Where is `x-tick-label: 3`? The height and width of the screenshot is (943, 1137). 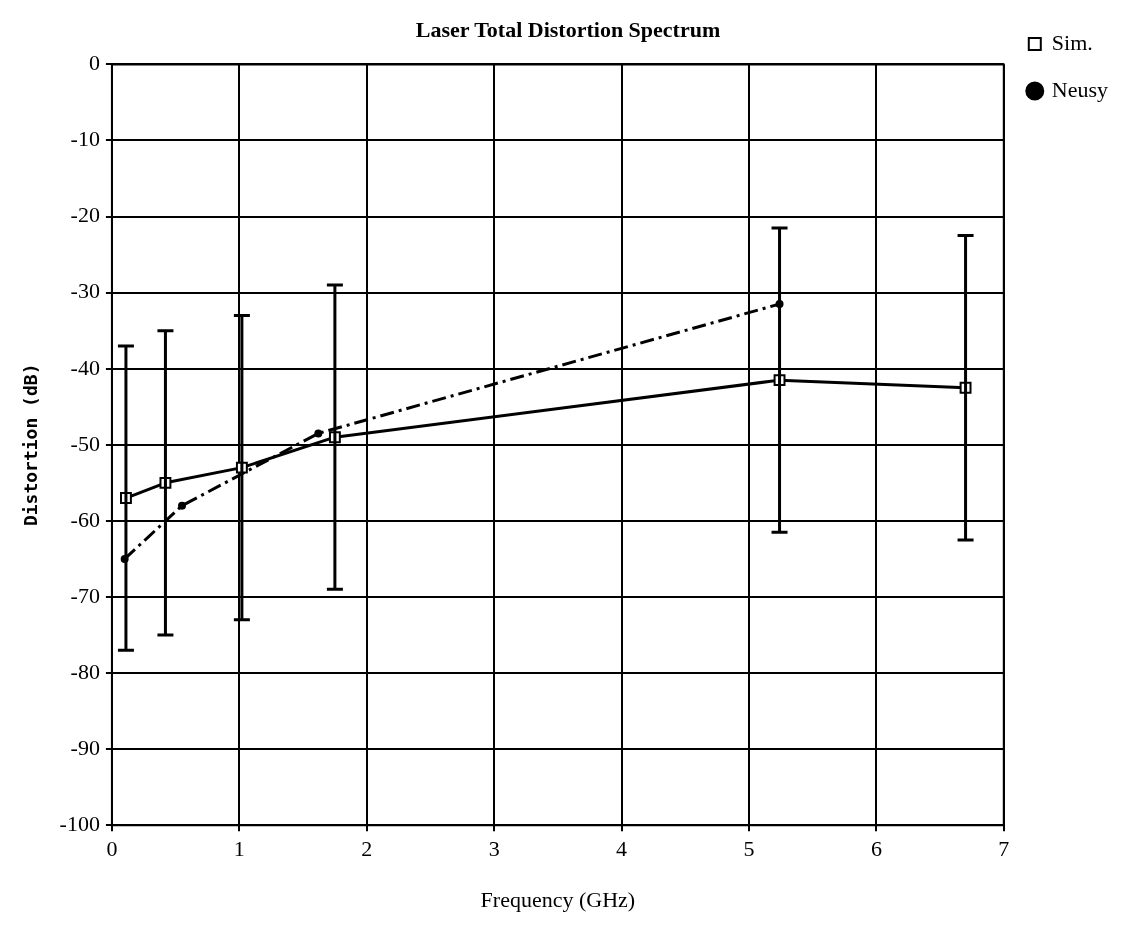
x-tick-label: 3 is located at coordinates (494, 849).